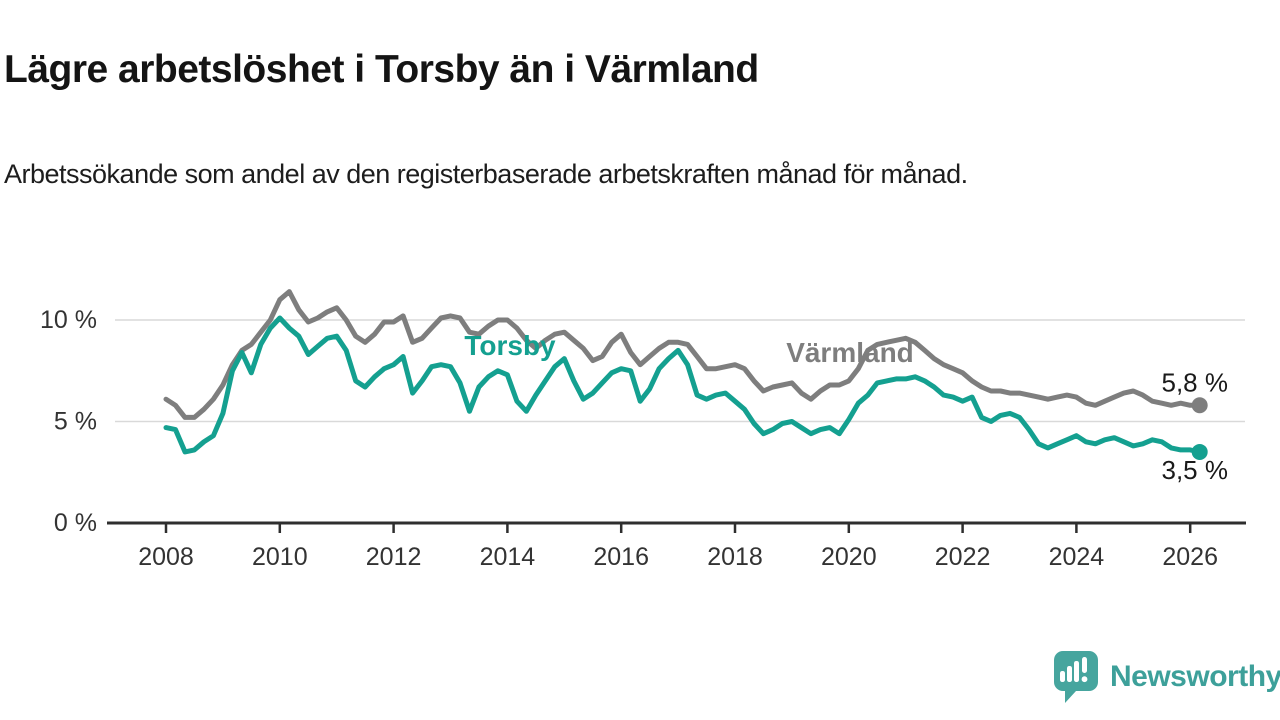 Image resolution: width=1280 pixels, height=720 pixels. What do you see at coordinates (621, 557) in the screenshot?
I see `x-tick-label: 2016` at bounding box center [621, 557].